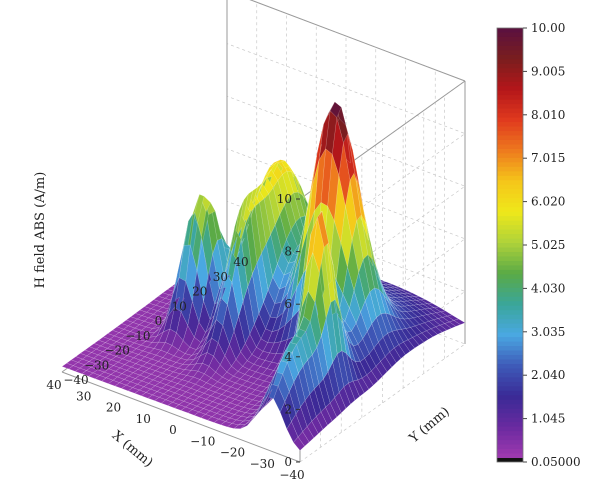 Image resolution: width=600 pixels, height=500 pixels. Describe the element at coordinates (232, 453) in the screenshot. I see `x-tick-label: −20` at that location.